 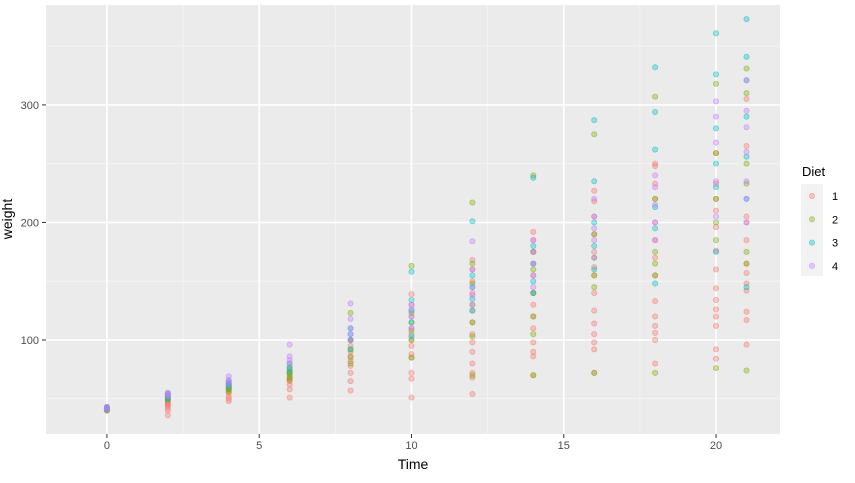 What do you see at coordinates (30, 341) in the screenshot?
I see `y-tick-label: 100` at bounding box center [30, 341].